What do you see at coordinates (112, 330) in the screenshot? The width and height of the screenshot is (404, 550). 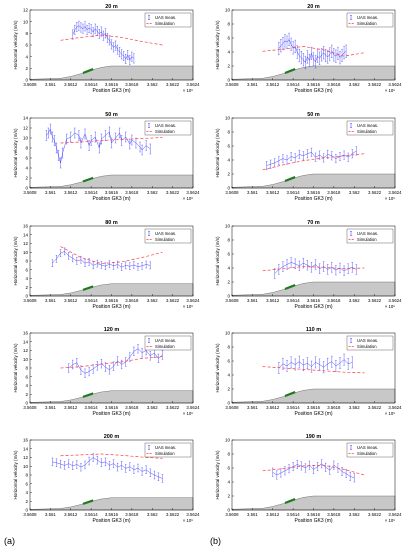 I see `chart-title: 120 m` at bounding box center [112, 330].